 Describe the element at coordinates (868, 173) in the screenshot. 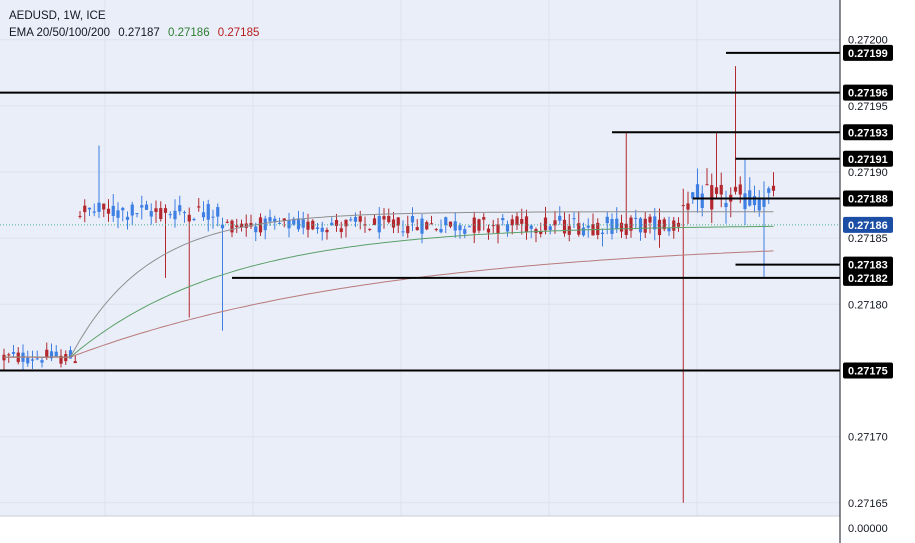

I see `price-tick-label: 0.27190` at that location.